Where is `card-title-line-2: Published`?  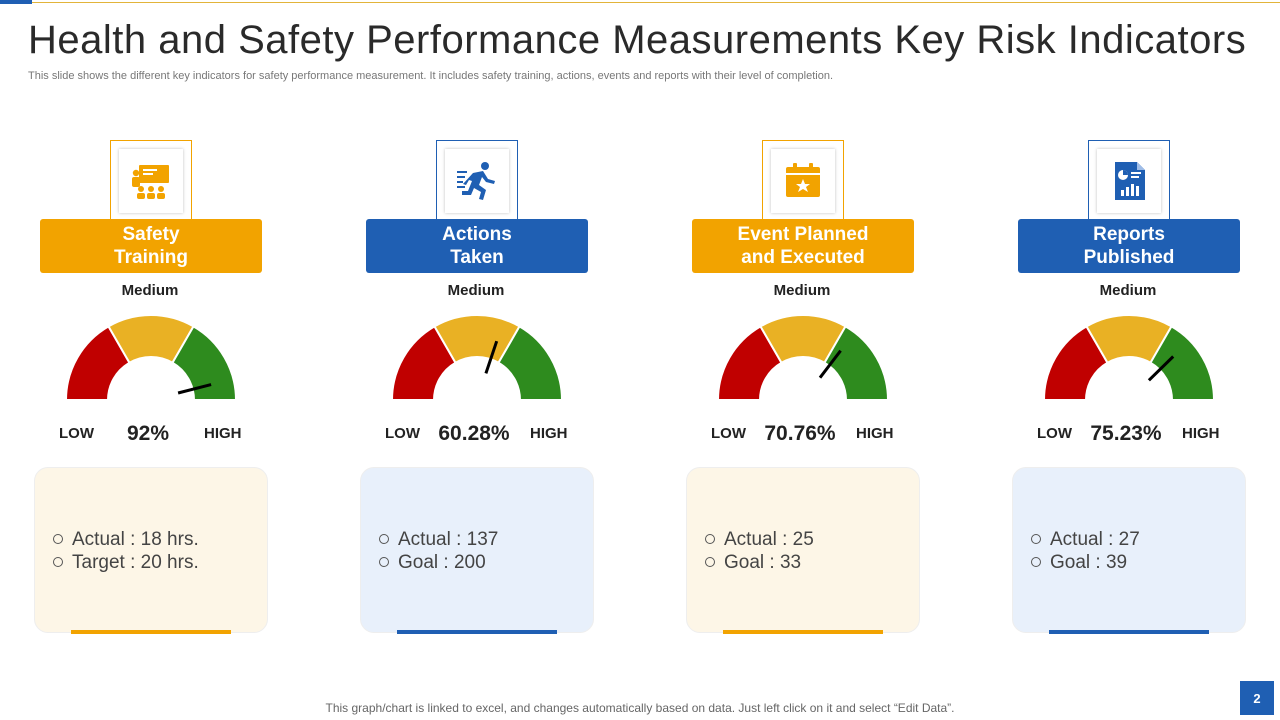
card-title-line-2: Published is located at coordinates (1129, 257).